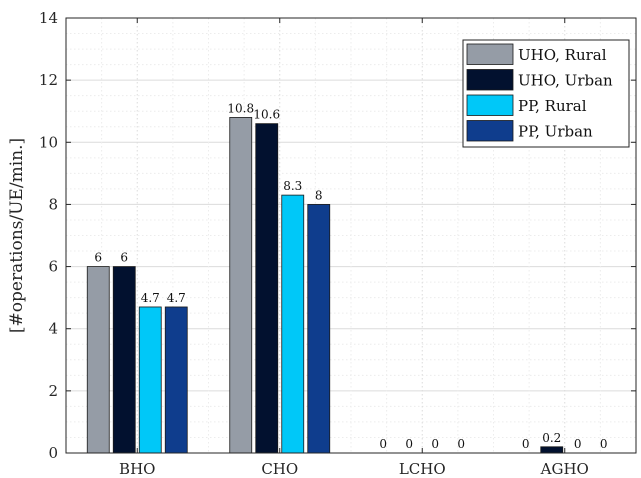 Image resolution: width=641 pixels, height=478 pixels. I want to click on y-tick-label: 8, so click(53, 204).